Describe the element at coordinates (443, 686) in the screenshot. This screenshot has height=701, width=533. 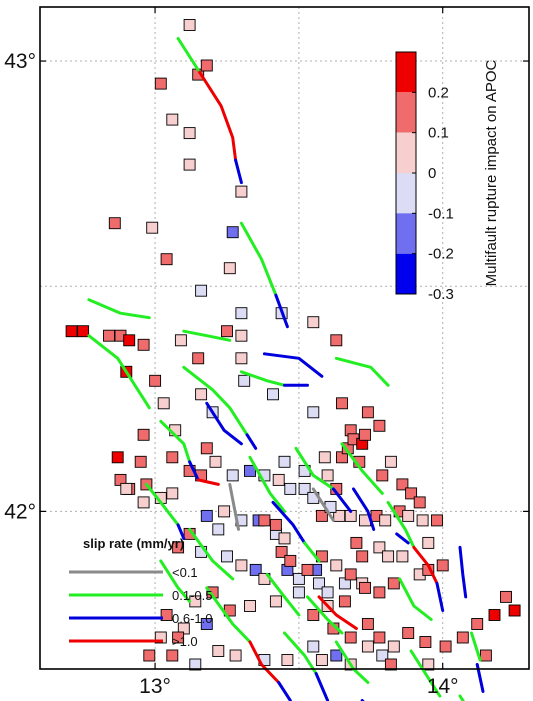
I see `x-tick-label: 14°` at that location.